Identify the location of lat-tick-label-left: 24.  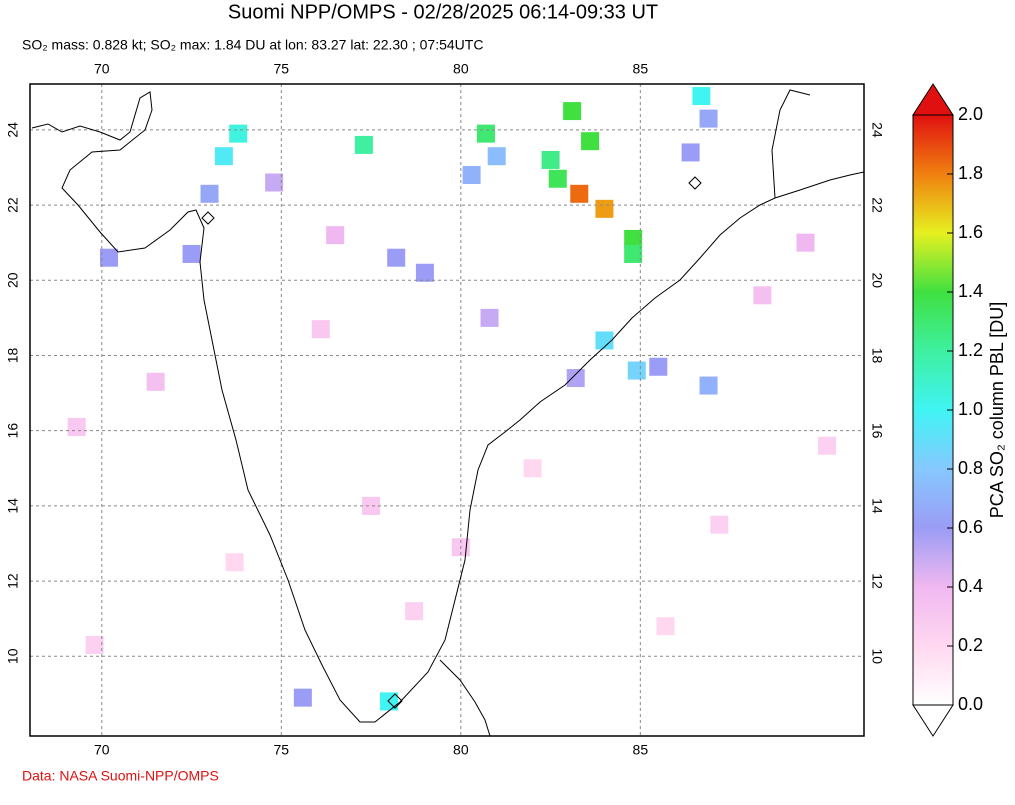
(13, 130).